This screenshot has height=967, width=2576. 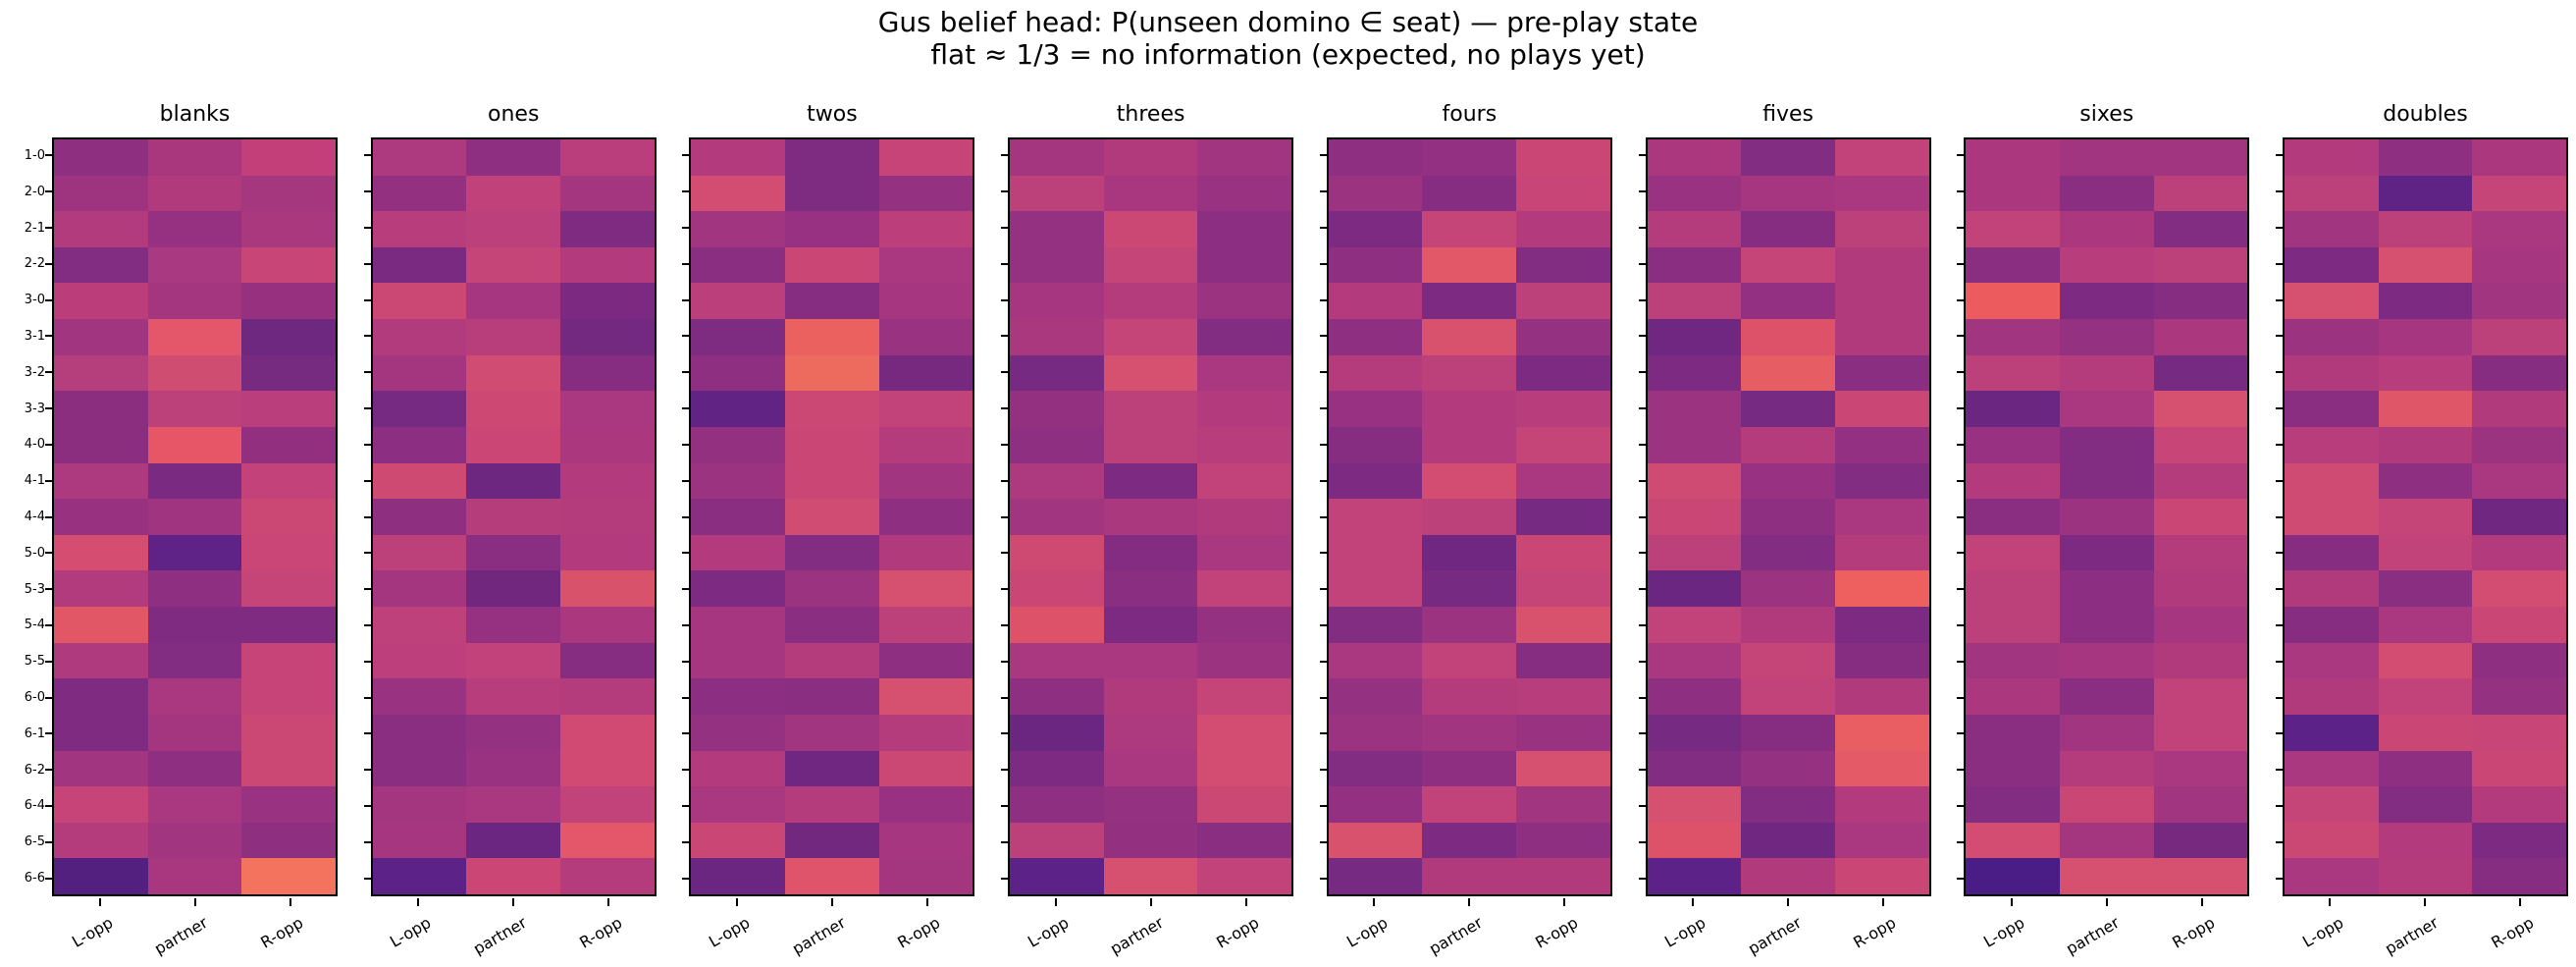 What do you see at coordinates (34, 481) in the screenshot?
I see `y-tick-label: 4-1` at bounding box center [34, 481].